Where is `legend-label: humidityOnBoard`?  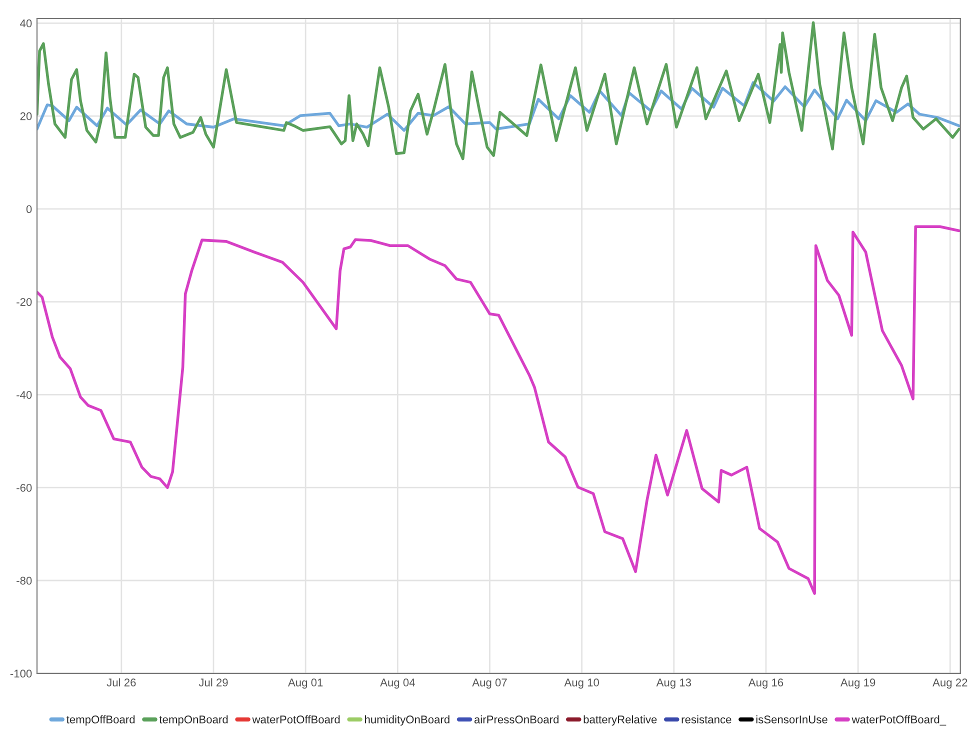
legend-label: humidityOnBoard is located at coordinates (407, 720).